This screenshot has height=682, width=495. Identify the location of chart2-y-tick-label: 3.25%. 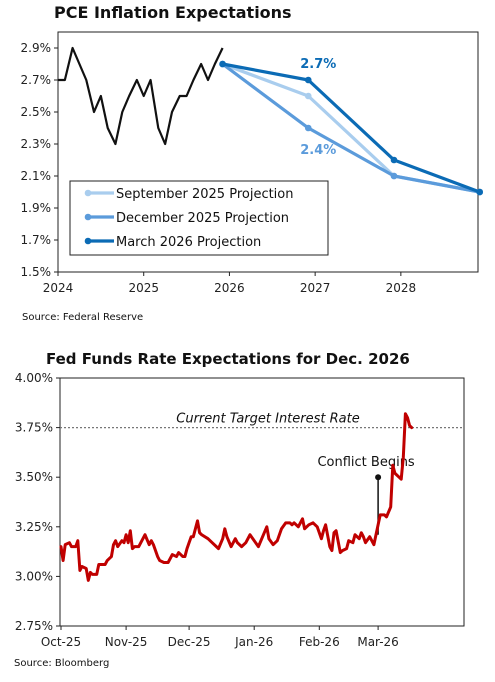
(34, 527).